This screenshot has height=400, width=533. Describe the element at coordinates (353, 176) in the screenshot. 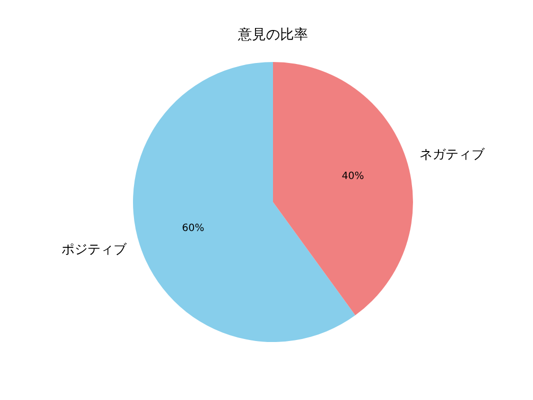

I see `data-label: 40%` at that location.